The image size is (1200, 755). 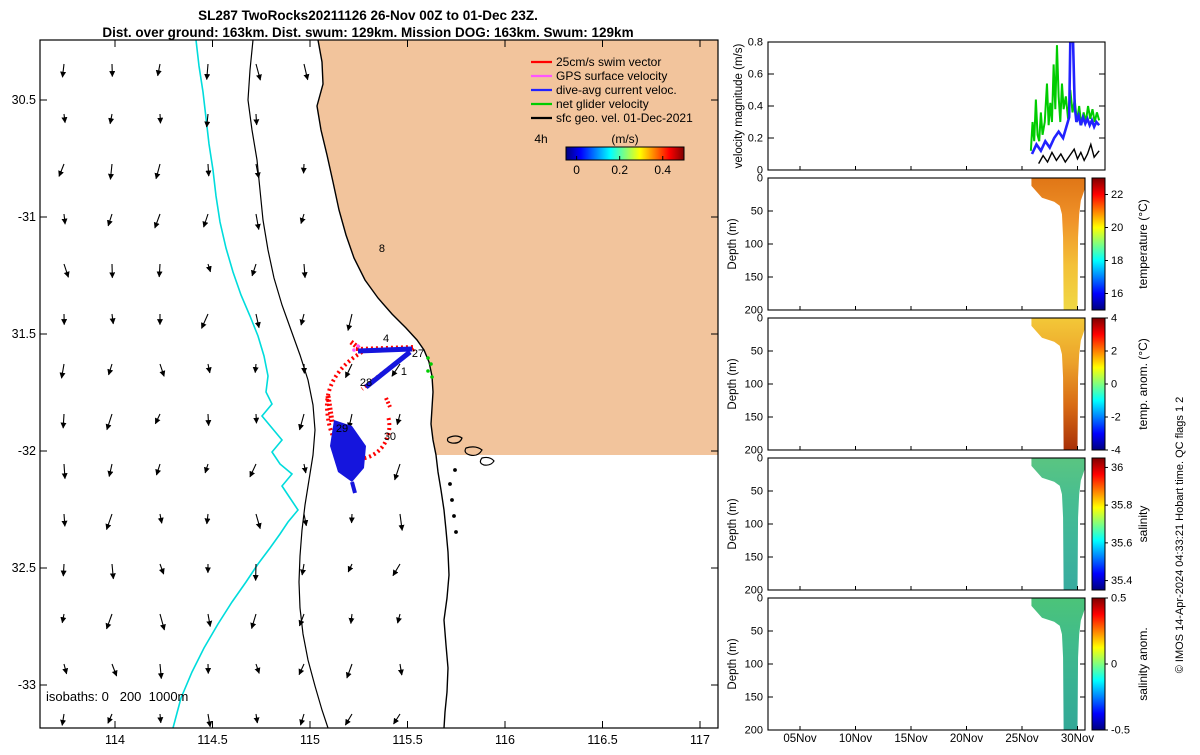 I want to click on colorbar-tick-label: 20, so click(x=1117, y=228).